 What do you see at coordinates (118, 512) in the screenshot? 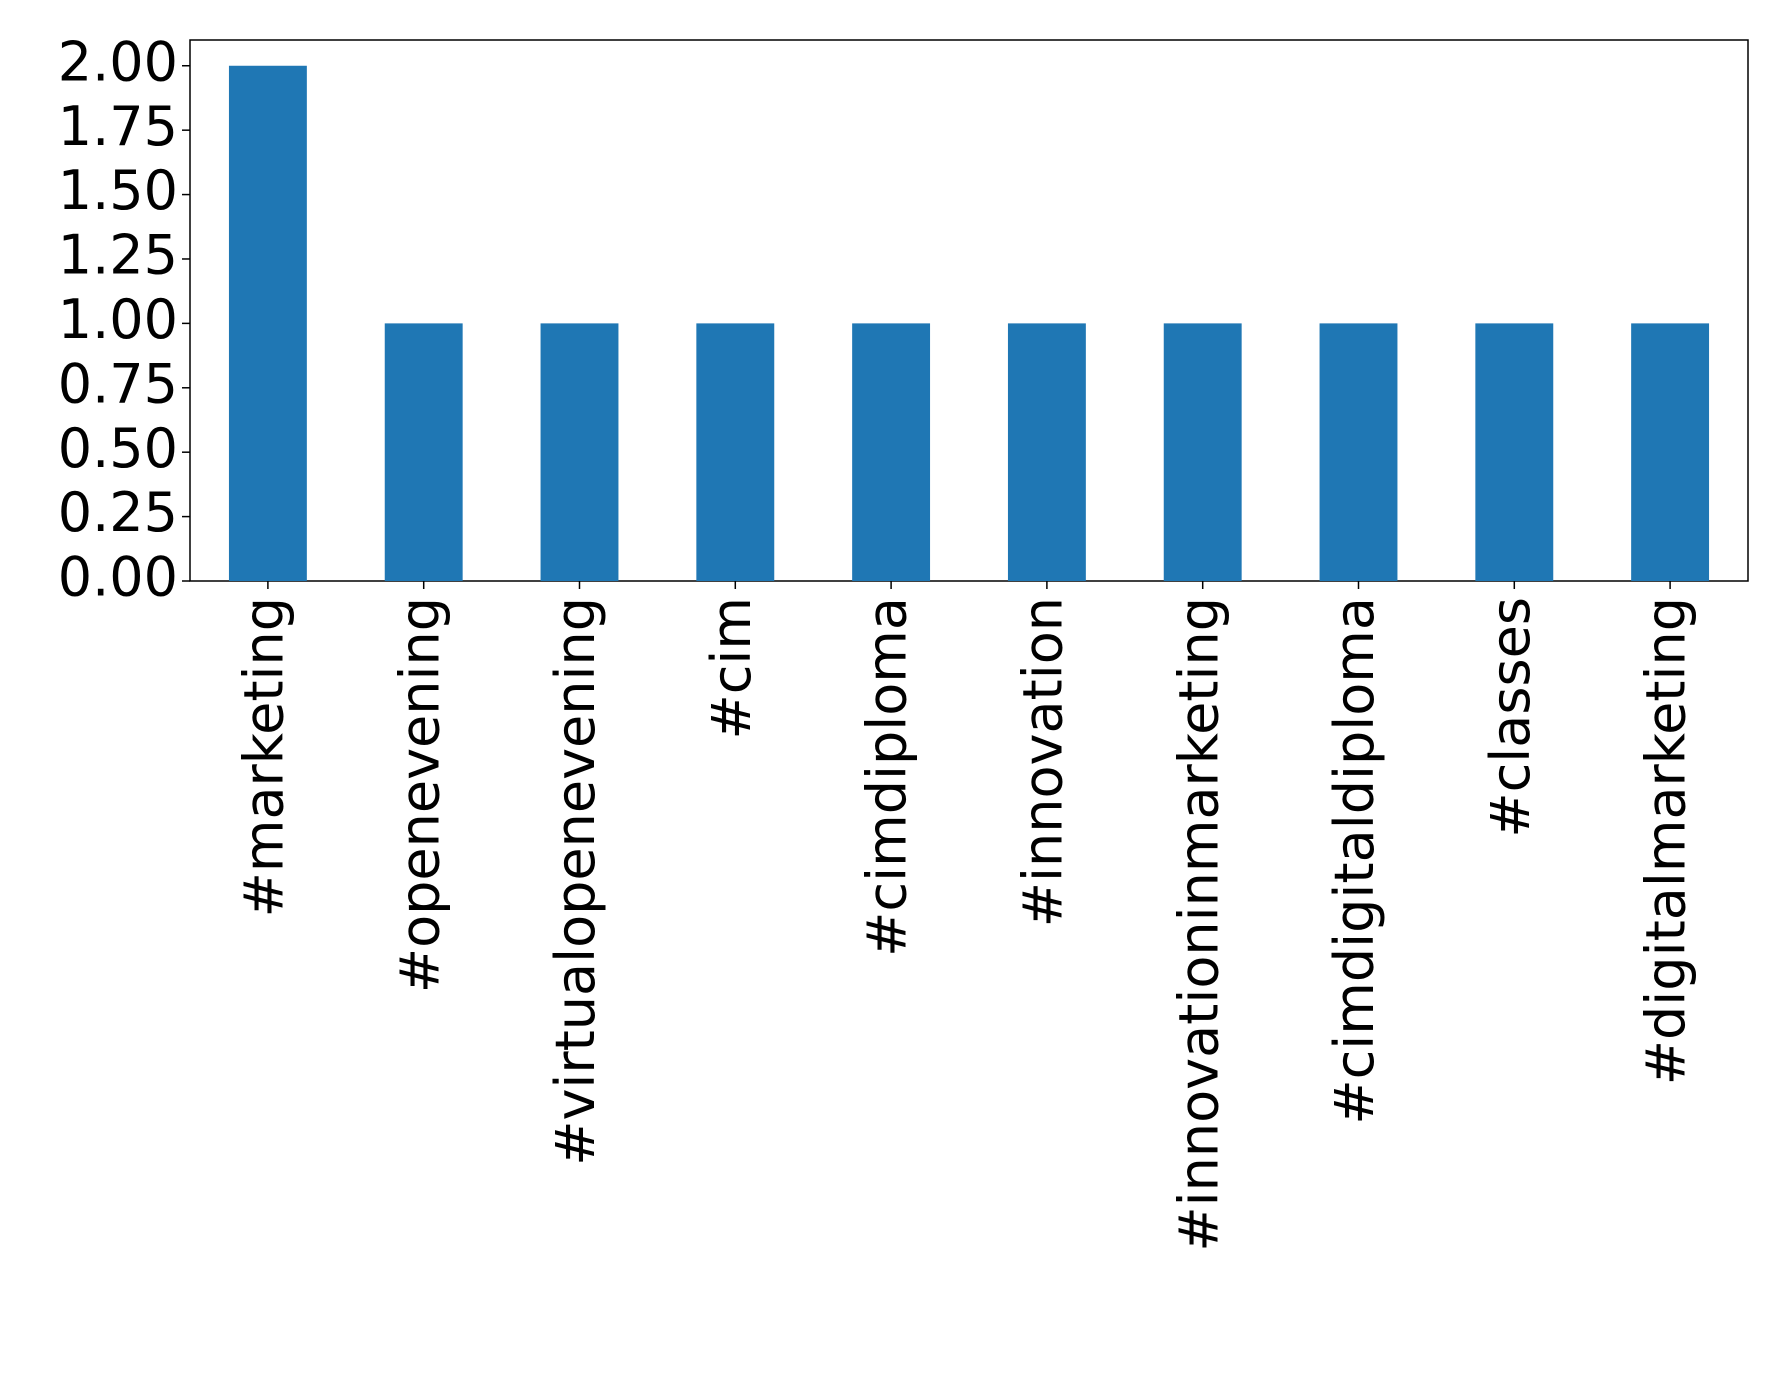
I see `y-tick-label: 0.25` at bounding box center [118, 512].